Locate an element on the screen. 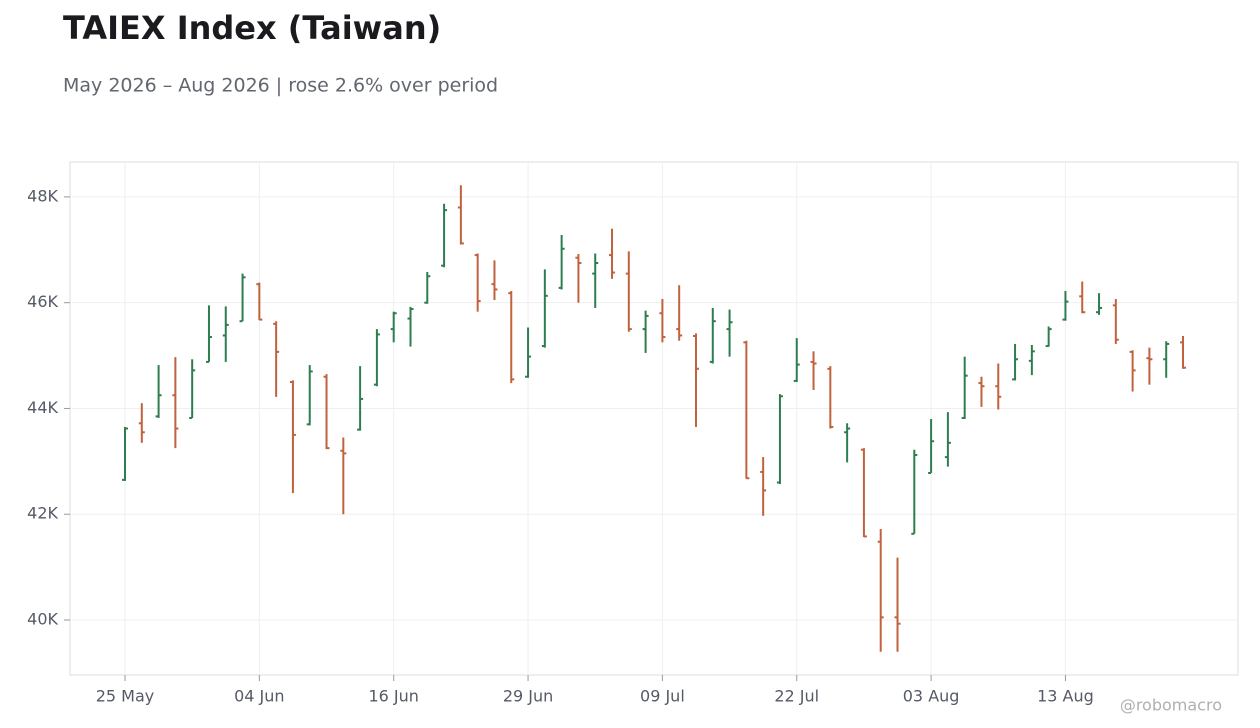  x-tick-label: 09 Jul is located at coordinates (662, 696).